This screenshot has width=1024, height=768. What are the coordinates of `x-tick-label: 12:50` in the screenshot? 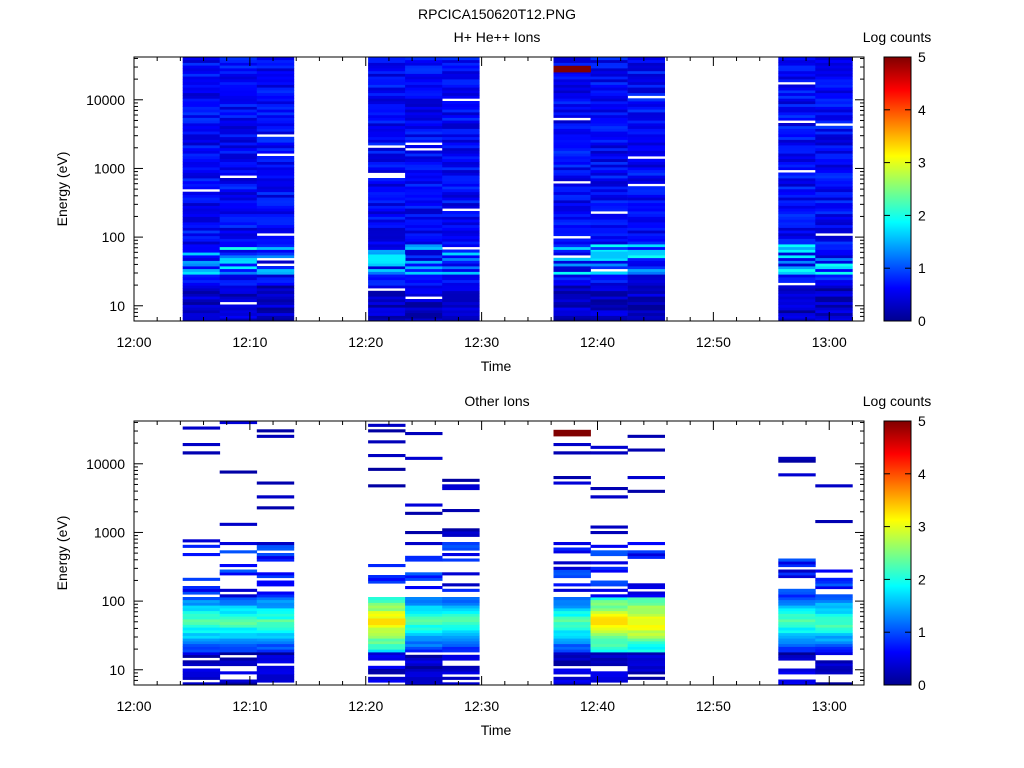 It's located at (713, 342).